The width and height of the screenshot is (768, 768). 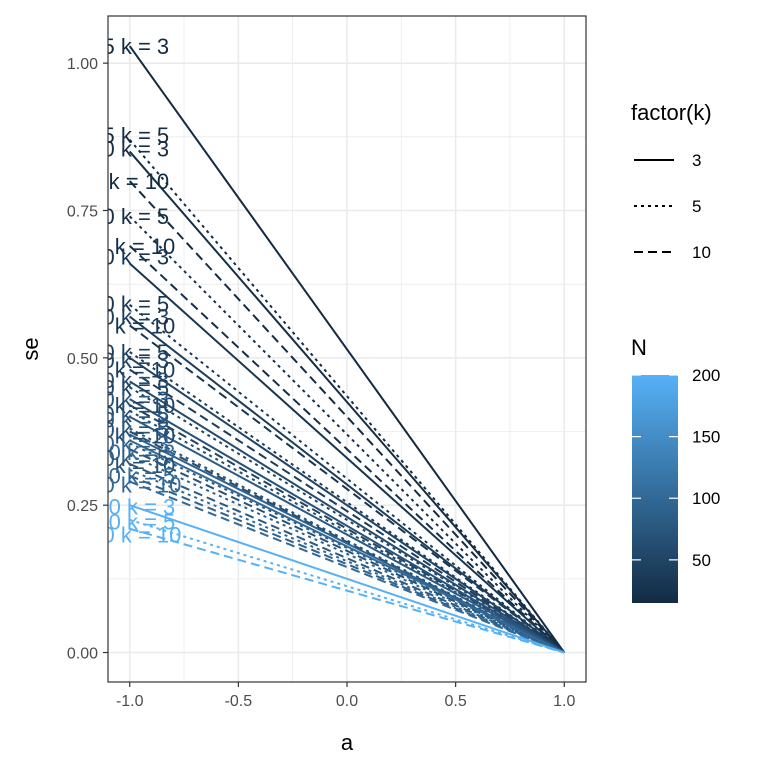 What do you see at coordinates (129, 430) in the screenshot?
I see `line-label: 70 k = 5` at bounding box center [129, 430].